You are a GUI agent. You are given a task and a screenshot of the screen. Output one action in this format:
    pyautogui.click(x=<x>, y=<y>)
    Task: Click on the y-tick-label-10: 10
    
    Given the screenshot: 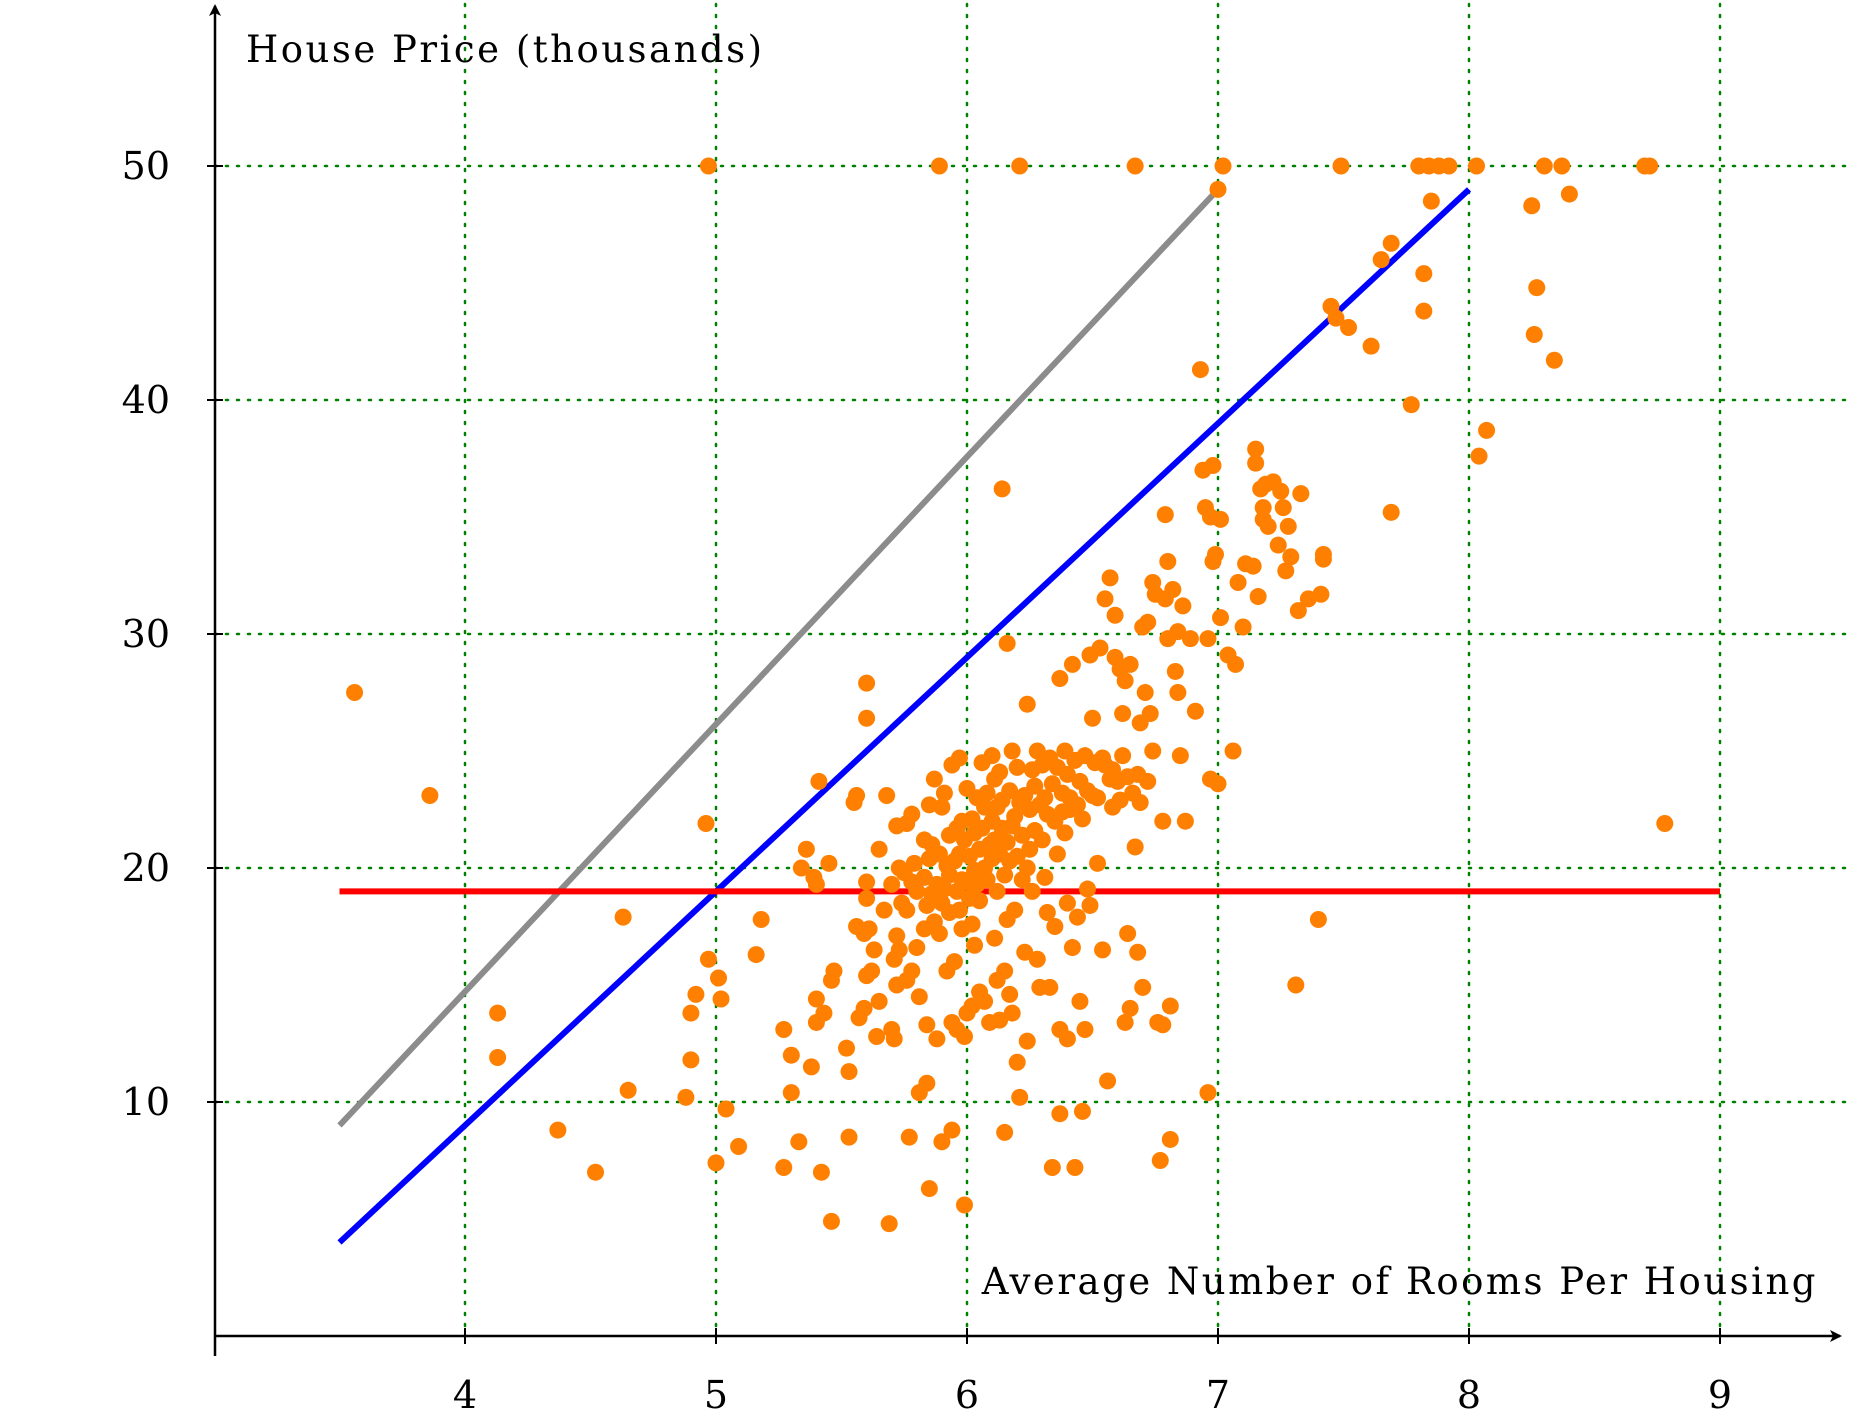 What is the action you would take?
    pyautogui.click(x=146, y=1102)
    